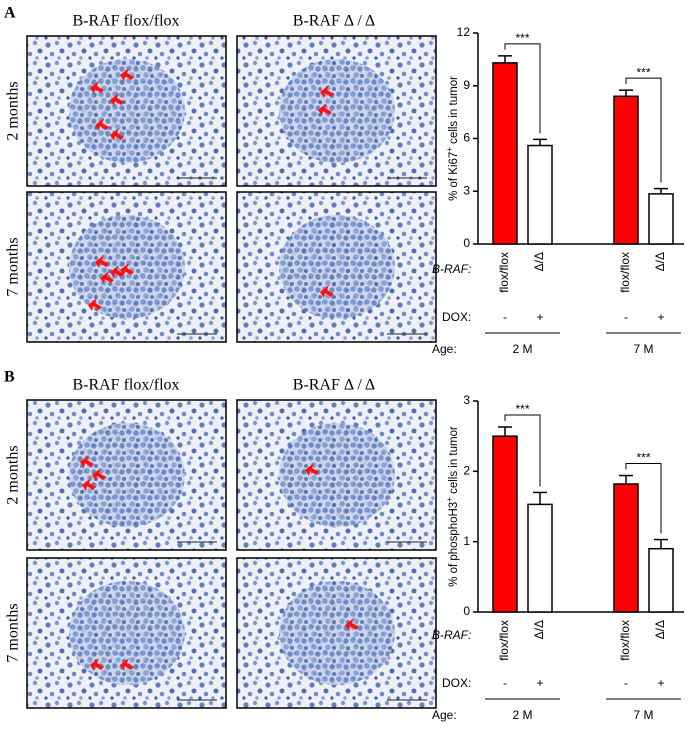  I want to click on y-axis-label: % of Ki67+ cells in tumor, so click(452, 138).